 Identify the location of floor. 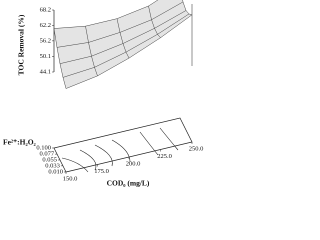
(123, 145).